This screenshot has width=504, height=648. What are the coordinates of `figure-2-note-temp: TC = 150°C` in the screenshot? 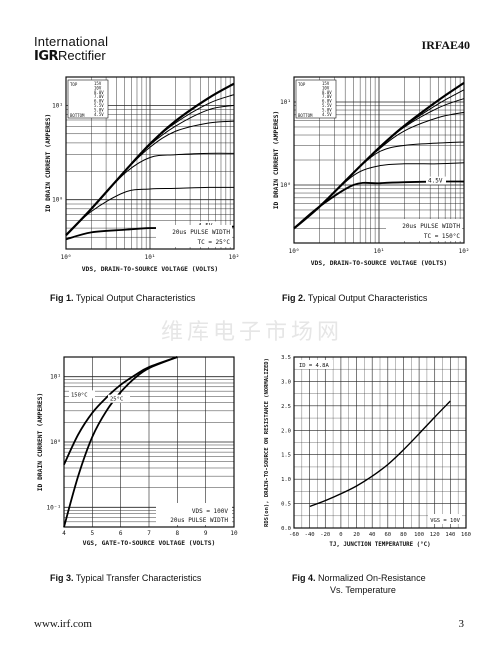 It's located at (442, 236).